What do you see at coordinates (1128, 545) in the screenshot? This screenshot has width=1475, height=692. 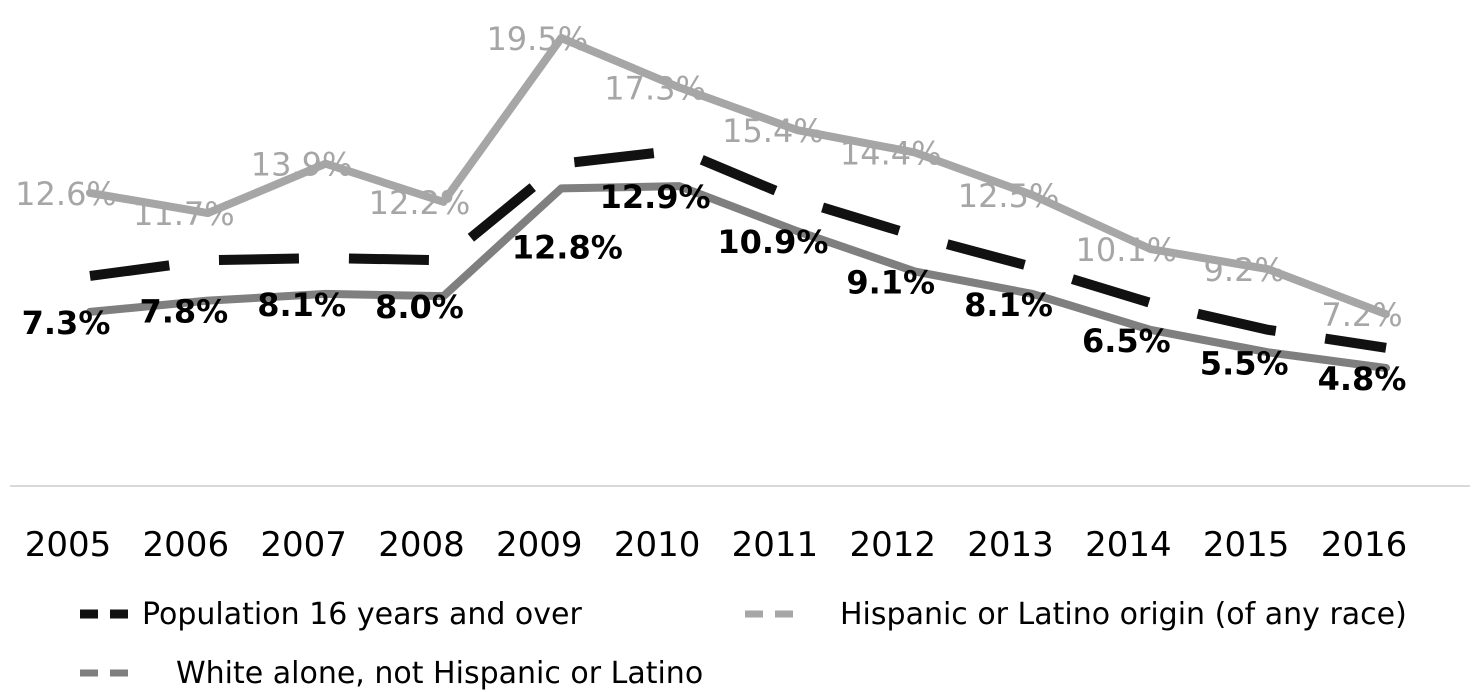 I see `x-tick-label: 2014` at bounding box center [1128, 545].